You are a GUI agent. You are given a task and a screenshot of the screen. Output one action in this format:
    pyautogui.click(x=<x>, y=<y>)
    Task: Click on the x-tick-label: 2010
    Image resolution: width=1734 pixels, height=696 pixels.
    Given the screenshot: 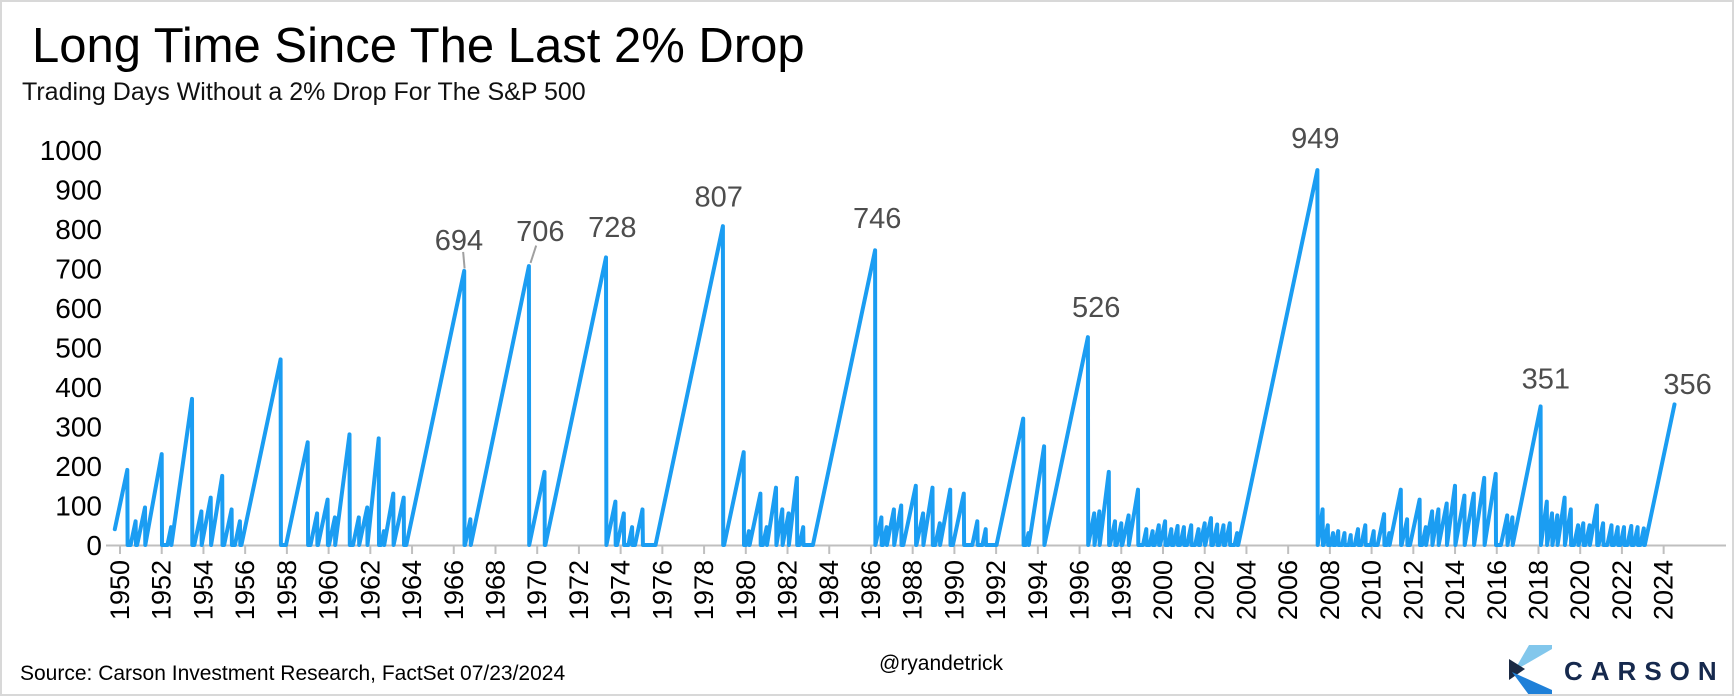 What is the action you would take?
    pyautogui.click(x=1372, y=590)
    